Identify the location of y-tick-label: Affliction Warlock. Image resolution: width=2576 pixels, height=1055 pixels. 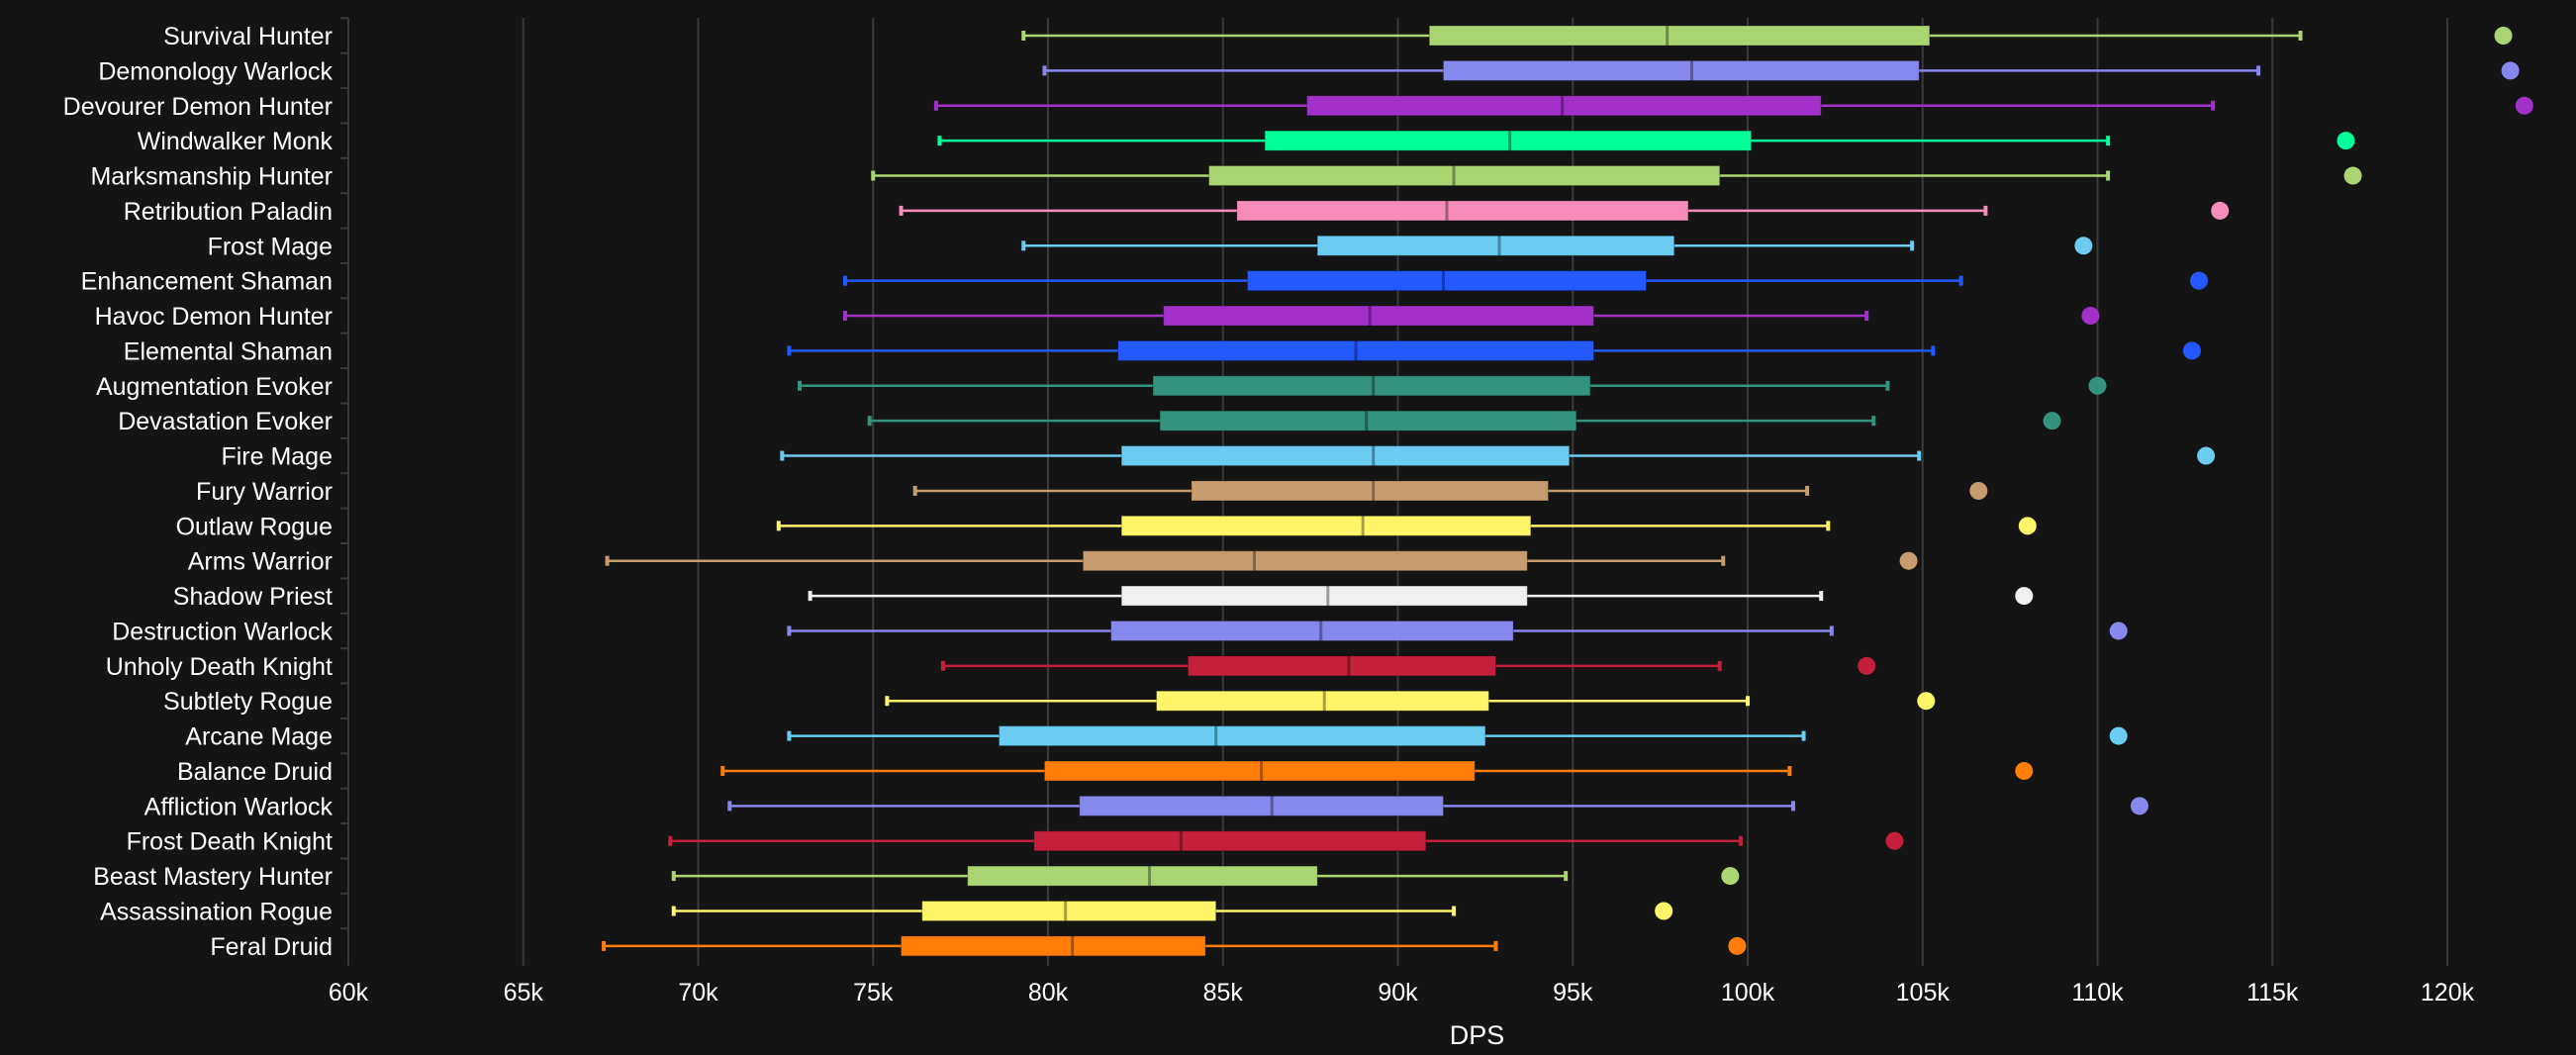
(239, 807).